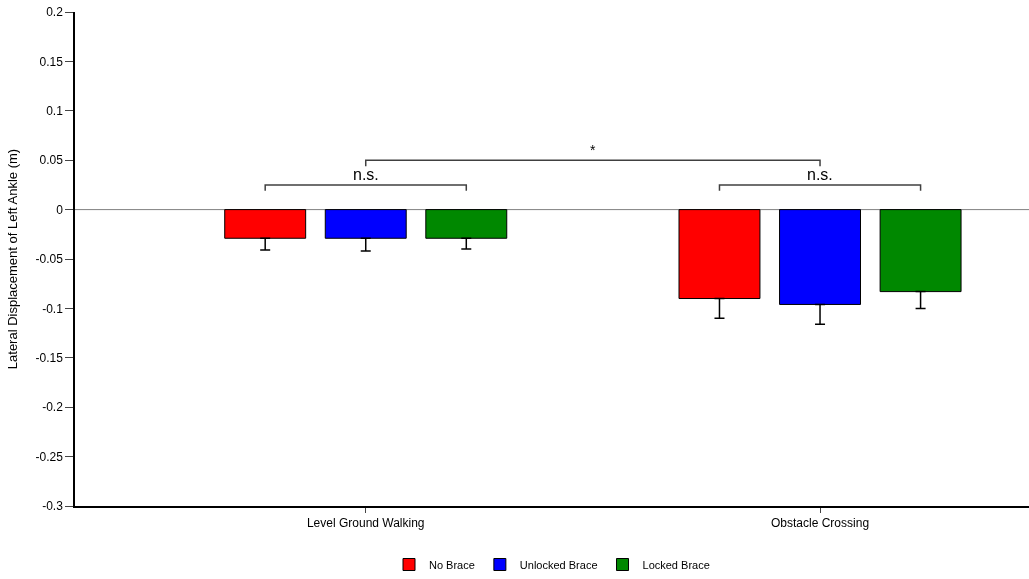  What do you see at coordinates (593, 150) in the screenshot?
I see `annotation: *` at bounding box center [593, 150].